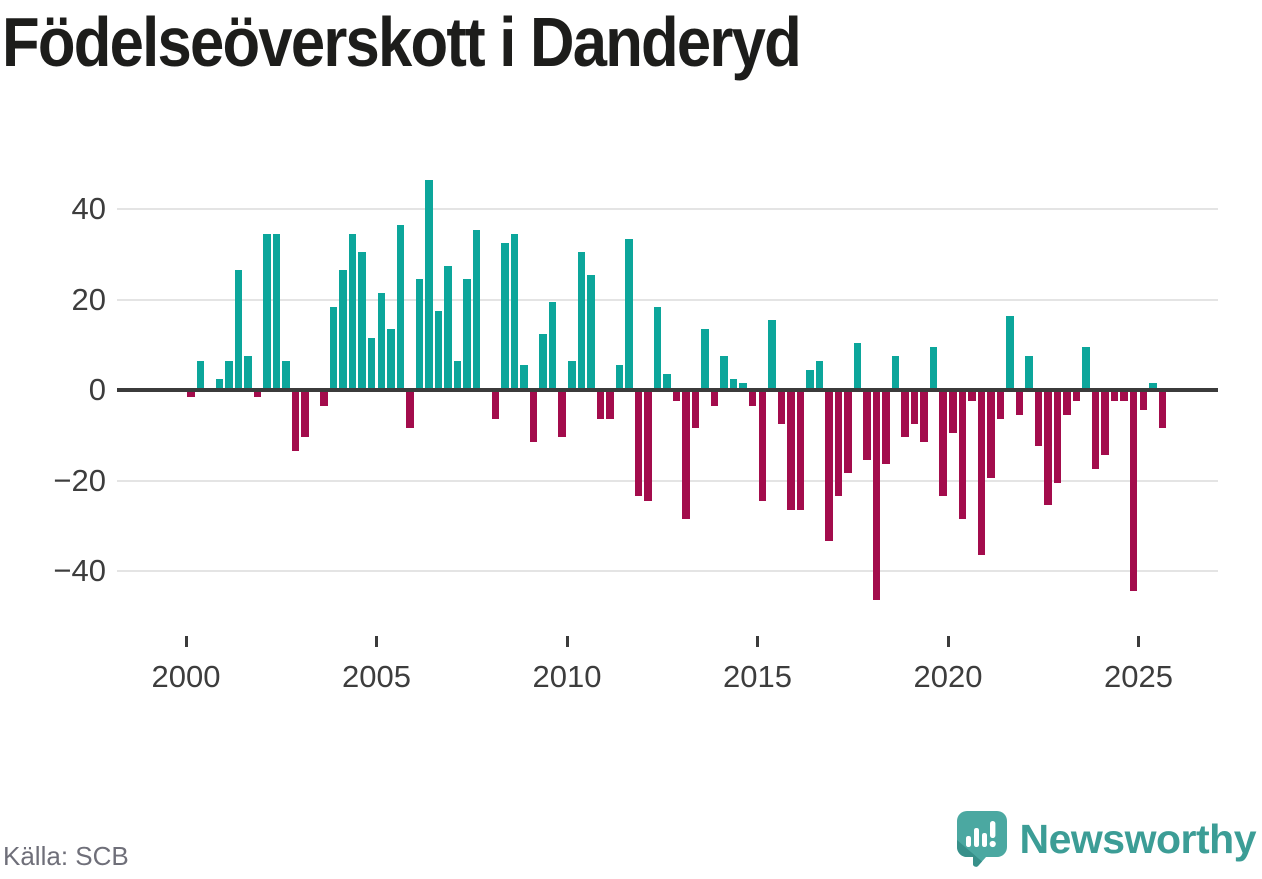  I want to click on x-axis-label: 2015, so click(757, 676).